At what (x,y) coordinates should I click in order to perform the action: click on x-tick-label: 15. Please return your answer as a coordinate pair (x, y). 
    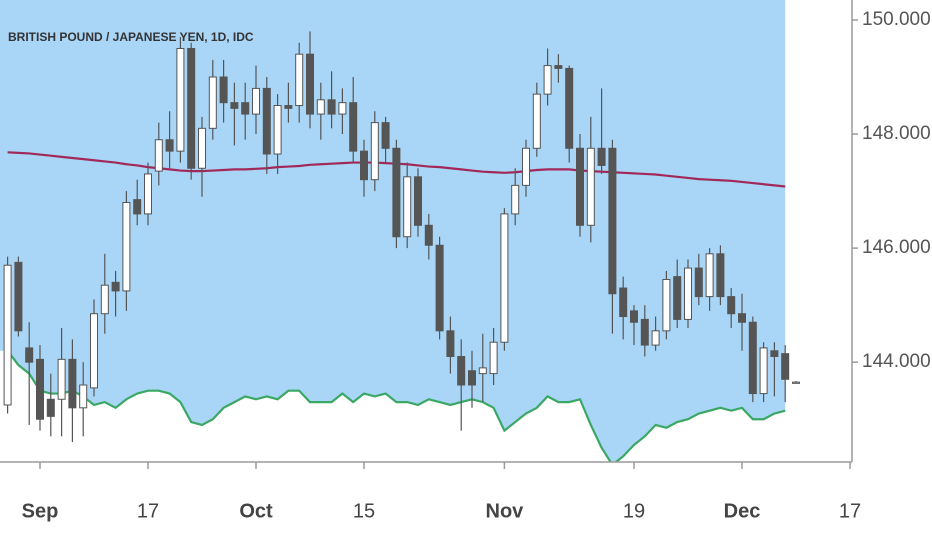
    Looking at the image, I should click on (364, 511).